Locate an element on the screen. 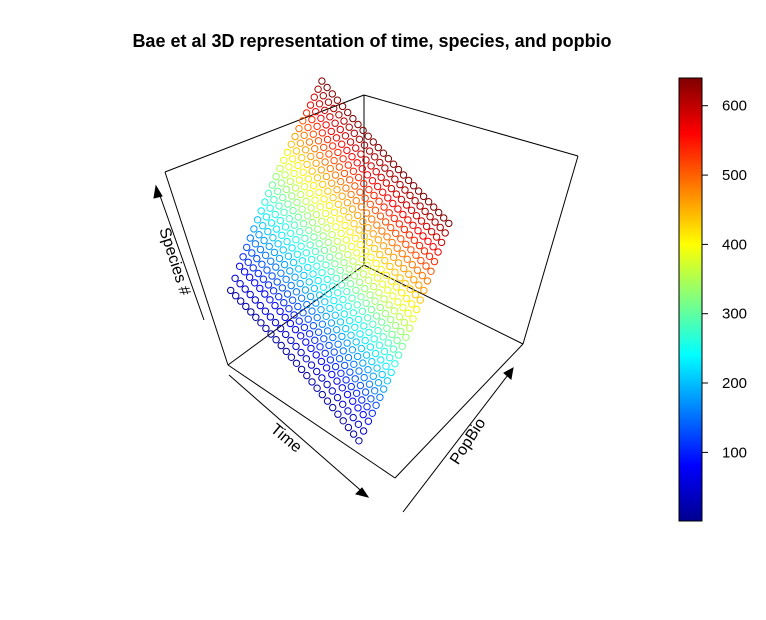 This screenshot has width=766, height=620. box-edge-back-bottom-right is located at coordinates (443, 304).